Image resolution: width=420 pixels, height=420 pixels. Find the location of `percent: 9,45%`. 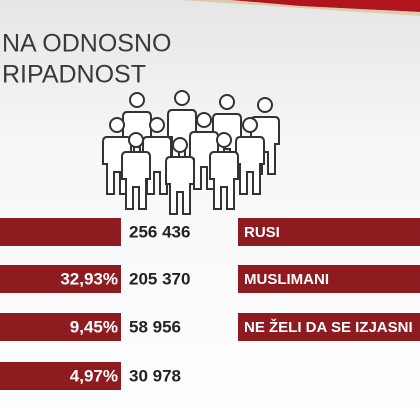

percent: 9,45% is located at coordinates (94, 326).